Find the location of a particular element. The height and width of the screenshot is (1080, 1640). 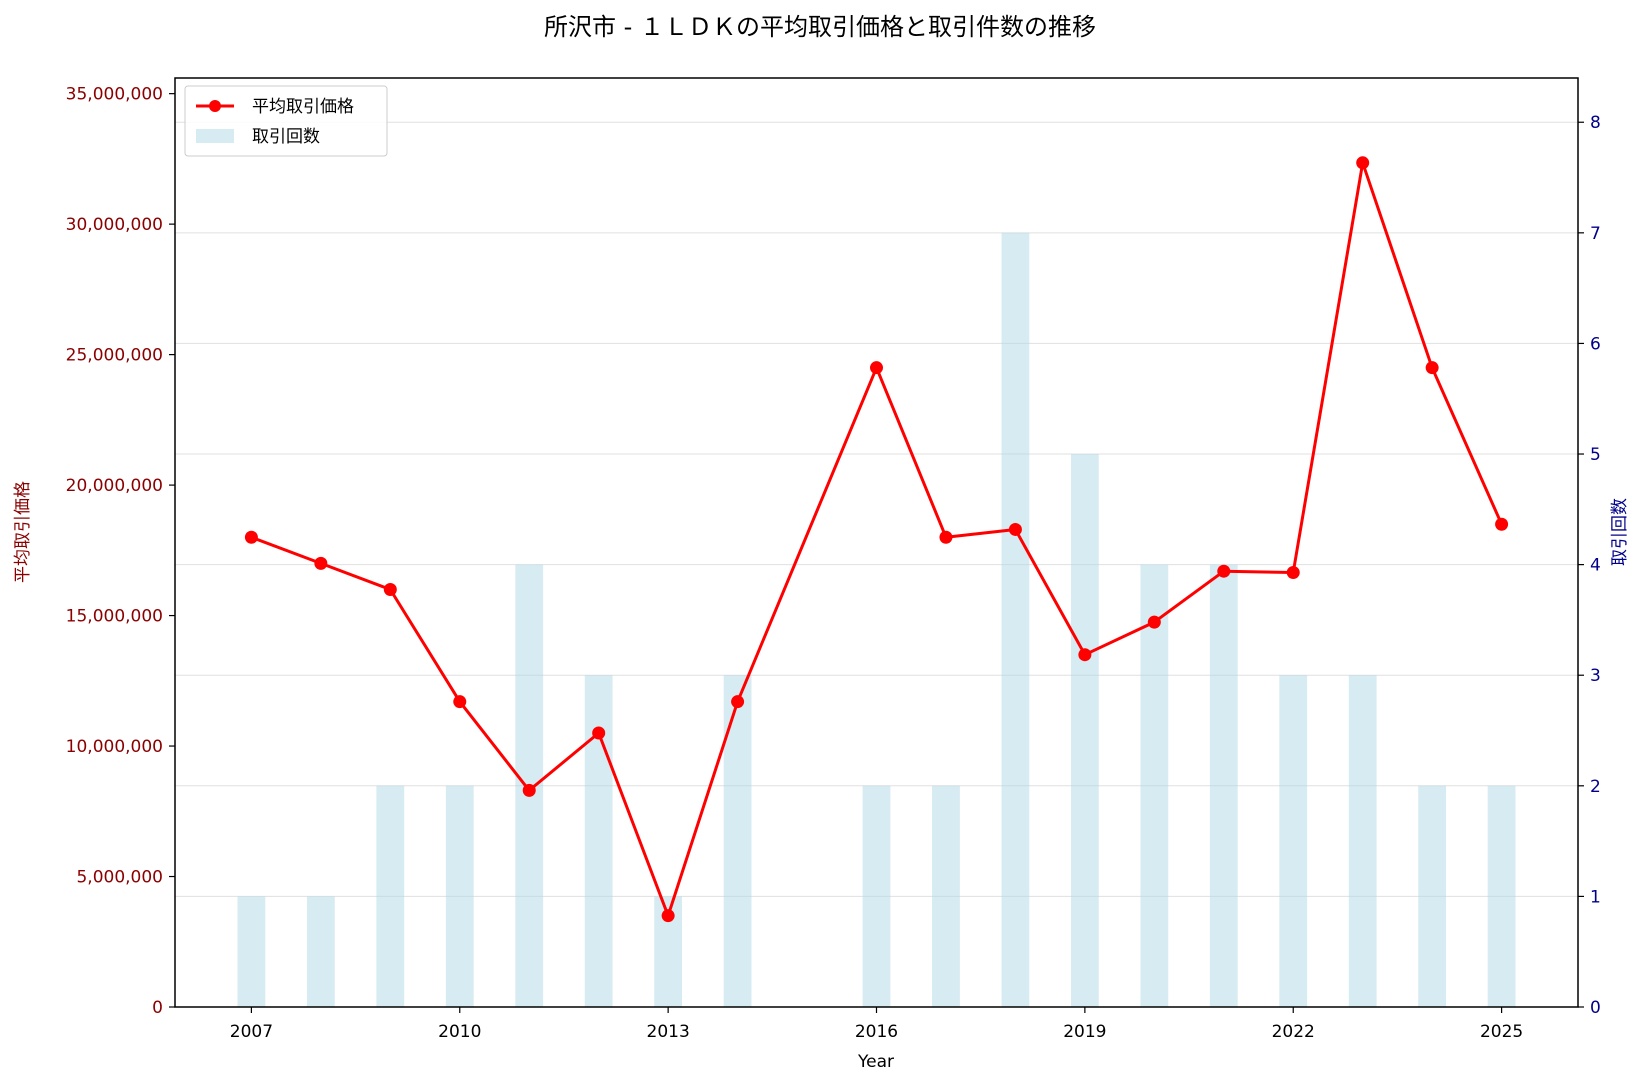

legend-box is located at coordinates (286, 121).